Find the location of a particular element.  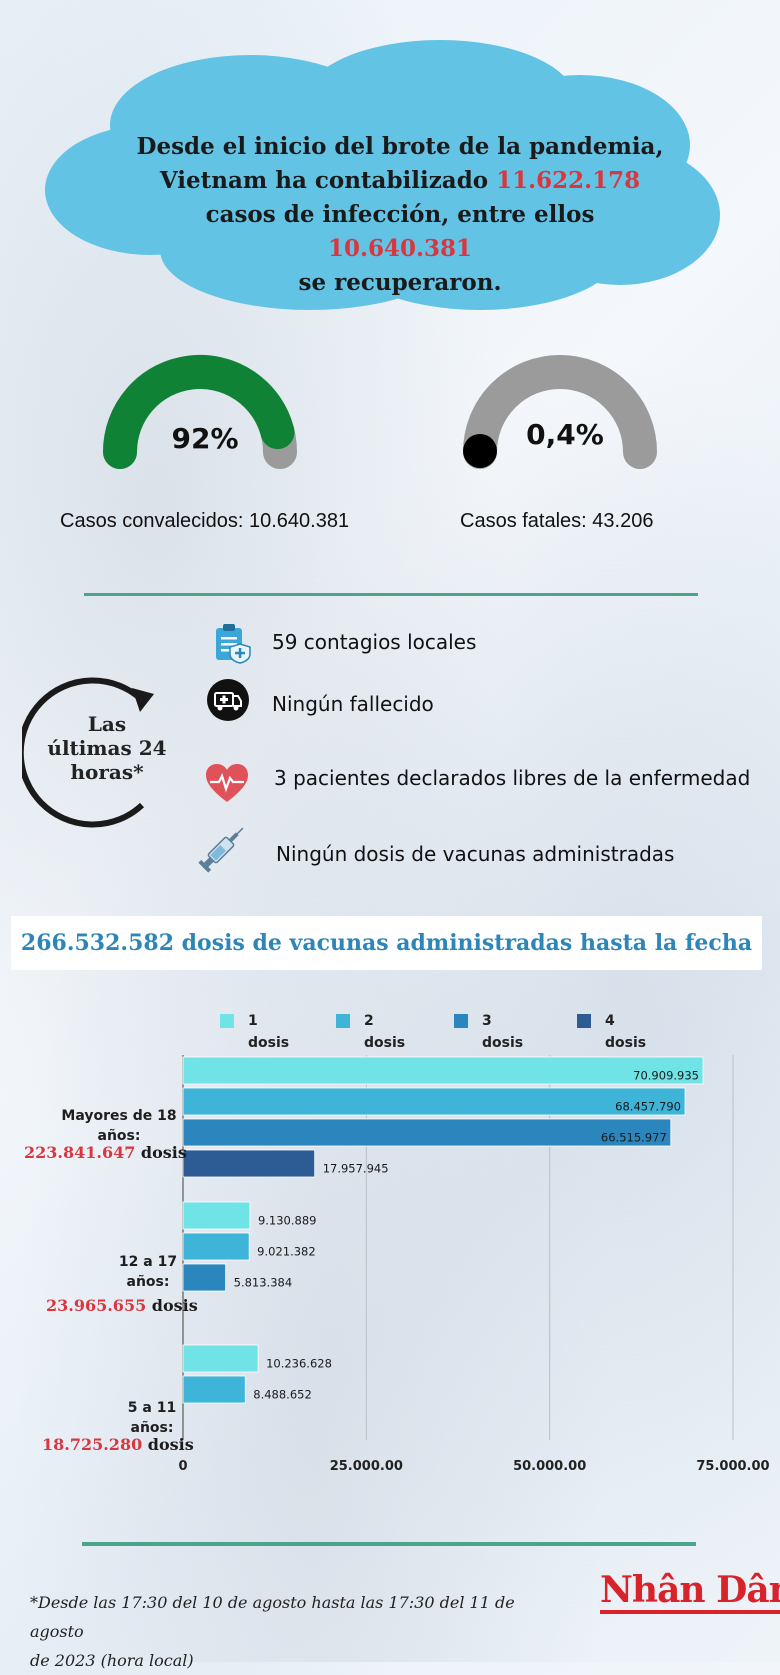

bar-value-label-group2-series2: 9.021.382 is located at coordinates (286, 1252).